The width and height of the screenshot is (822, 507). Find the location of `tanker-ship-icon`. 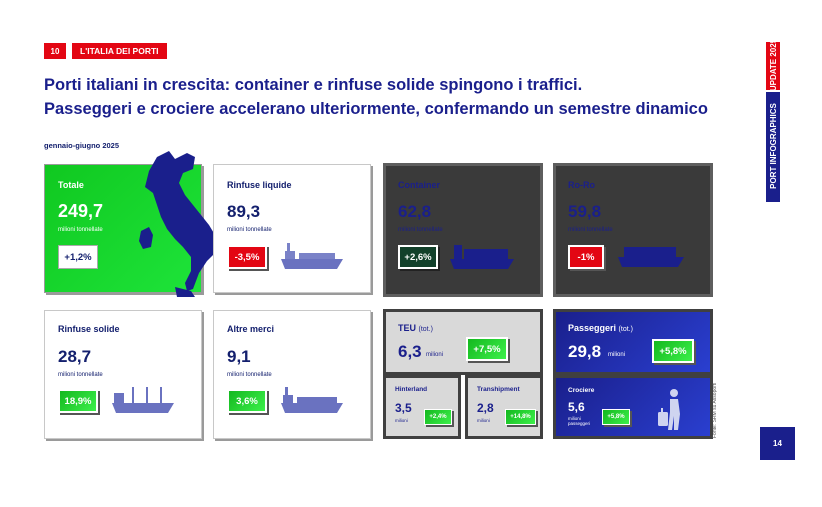

tanker-ship-icon is located at coordinates (312, 256).